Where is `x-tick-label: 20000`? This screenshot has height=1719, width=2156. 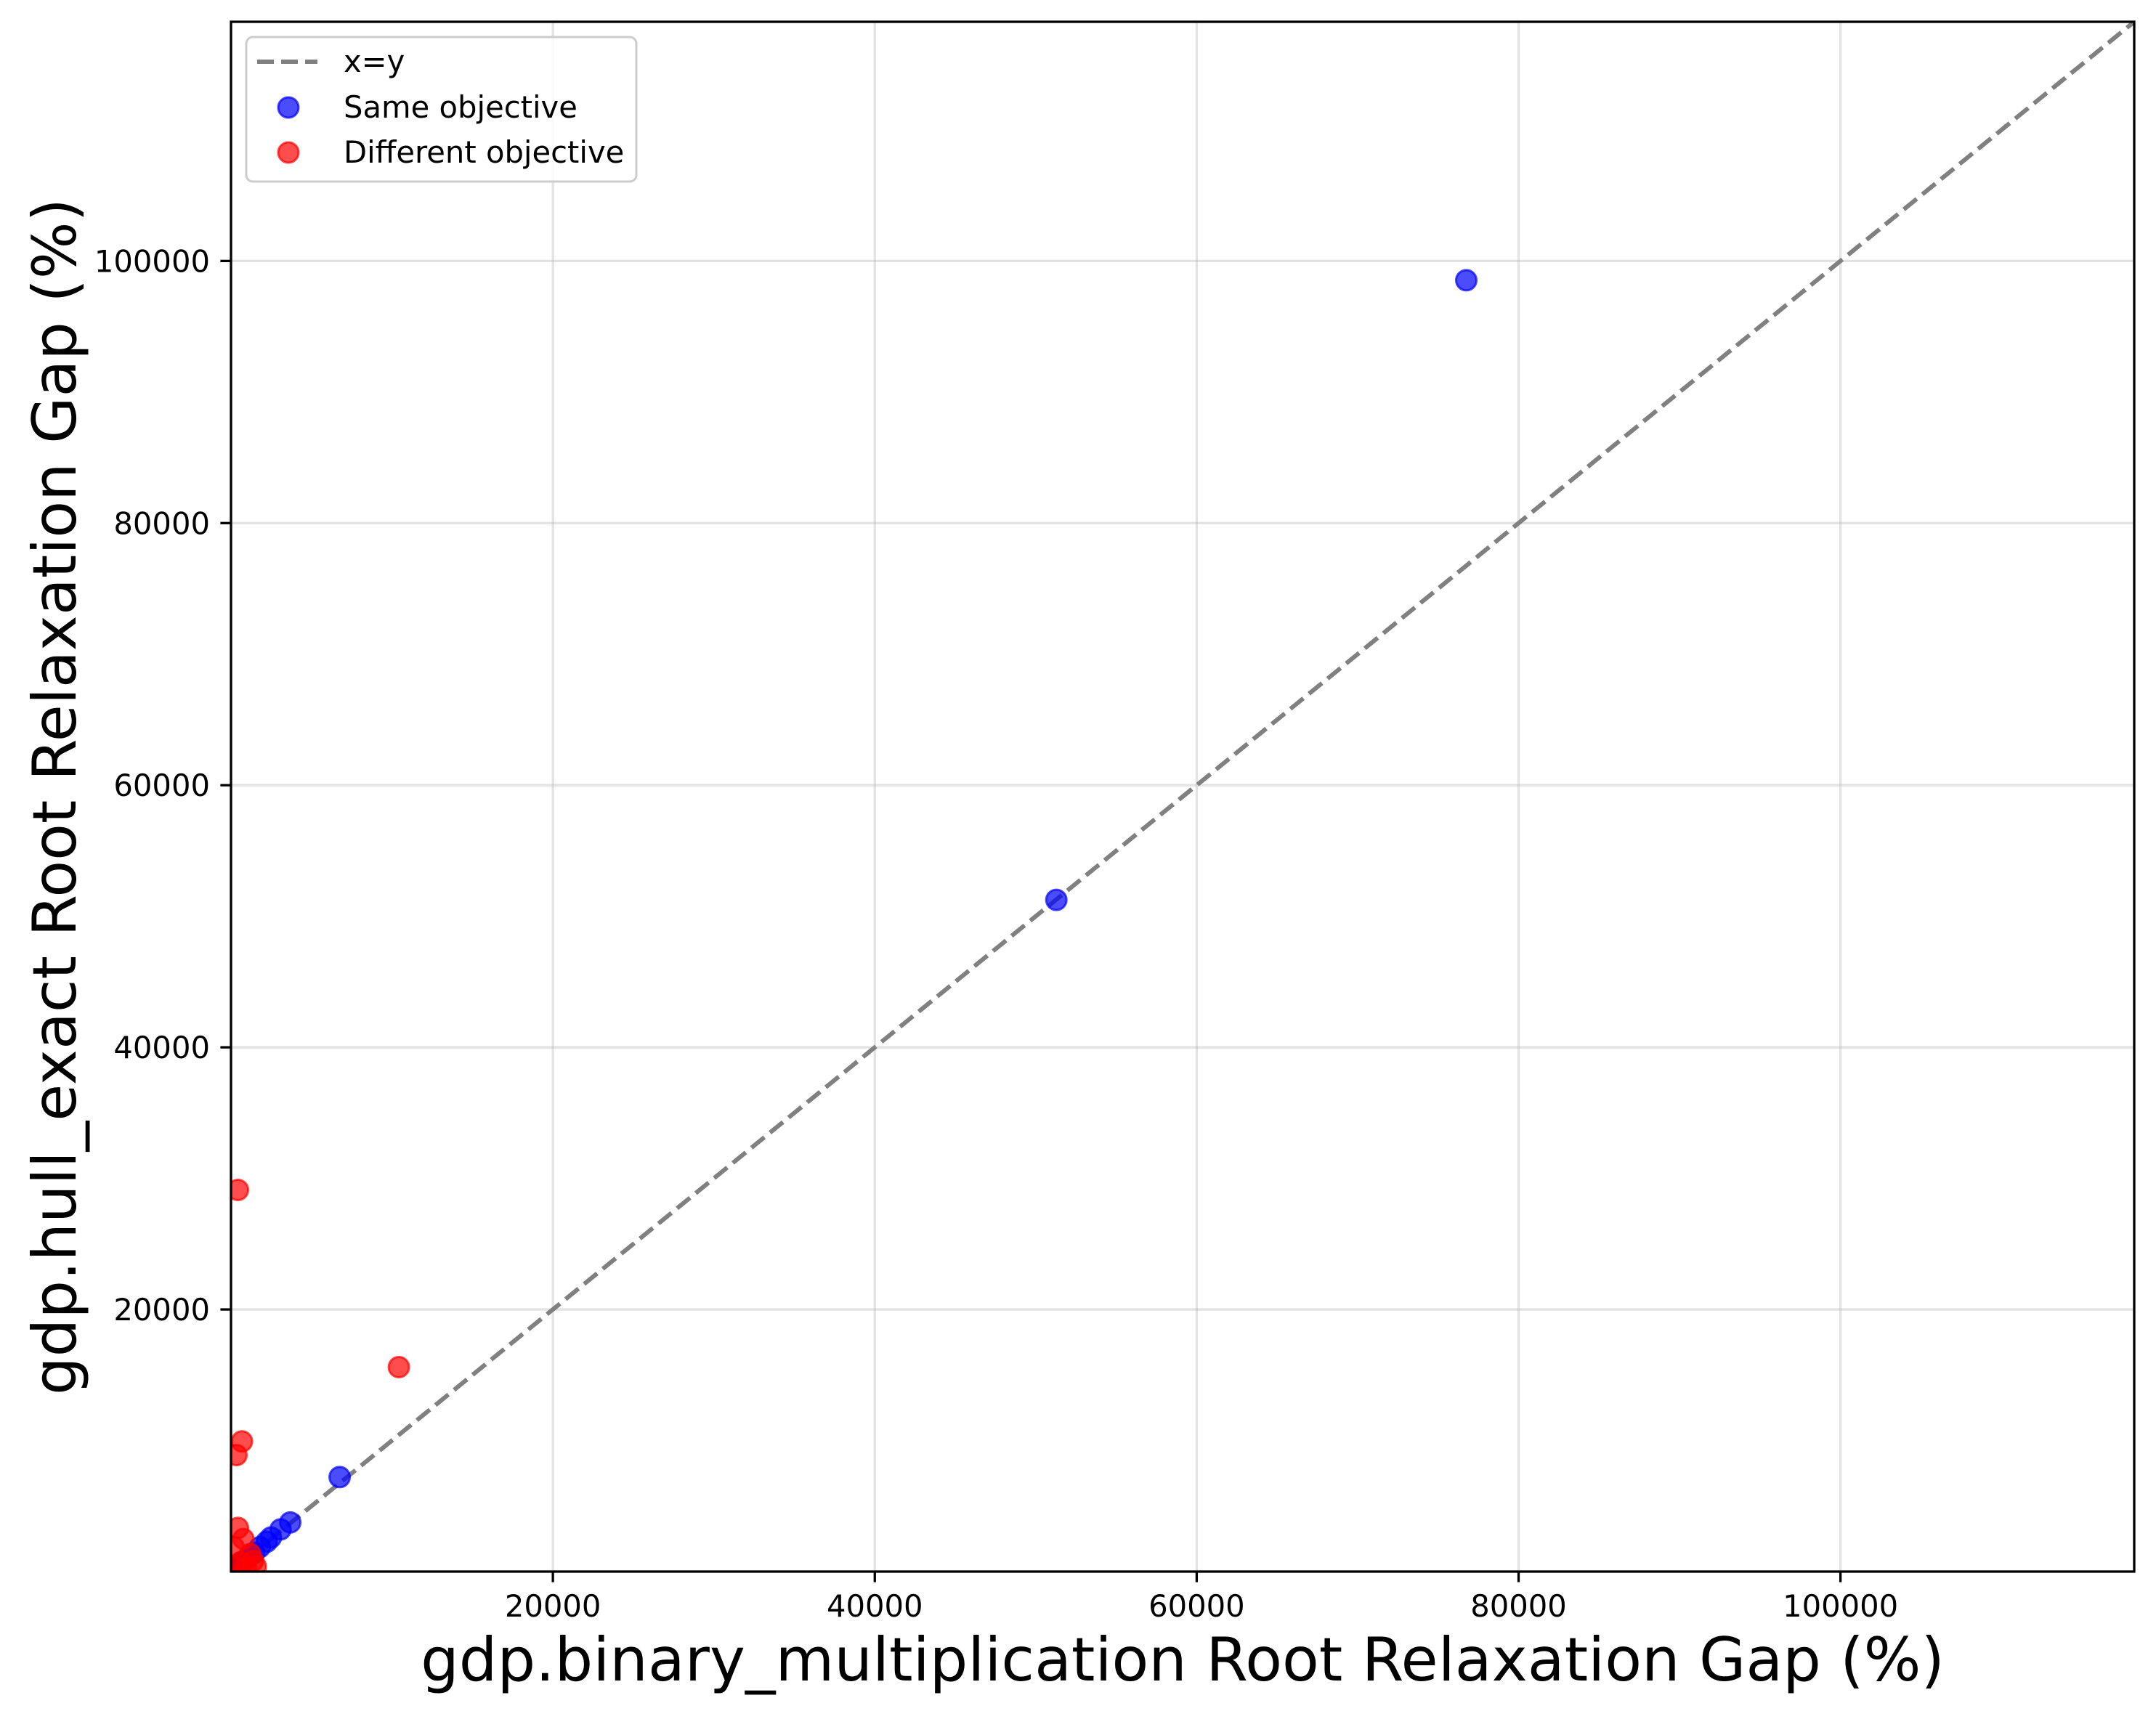 x-tick-label: 20000 is located at coordinates (553, 1606).